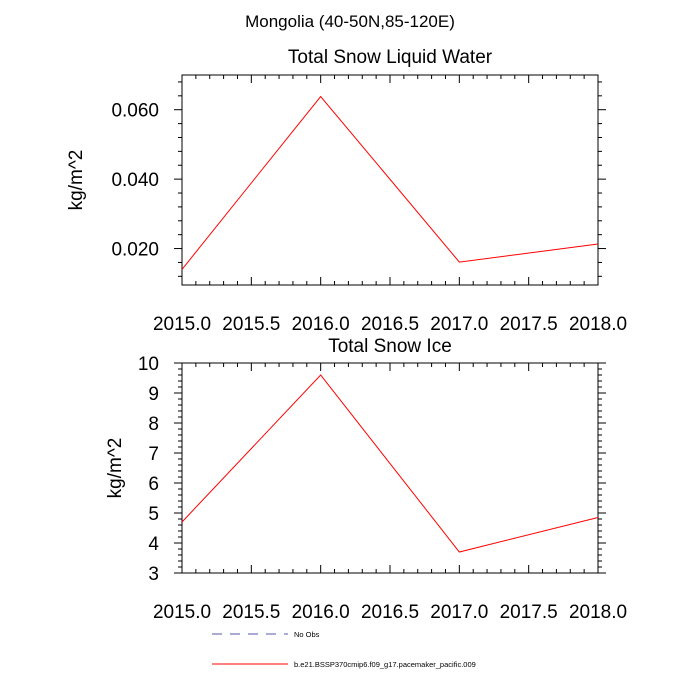 This screenshot has height=700, width=700. What do you see at coordinates (153, 574) in the screenshot?
I see `chart-1-y-tick-label: 3` at bounding box center [153, 574].